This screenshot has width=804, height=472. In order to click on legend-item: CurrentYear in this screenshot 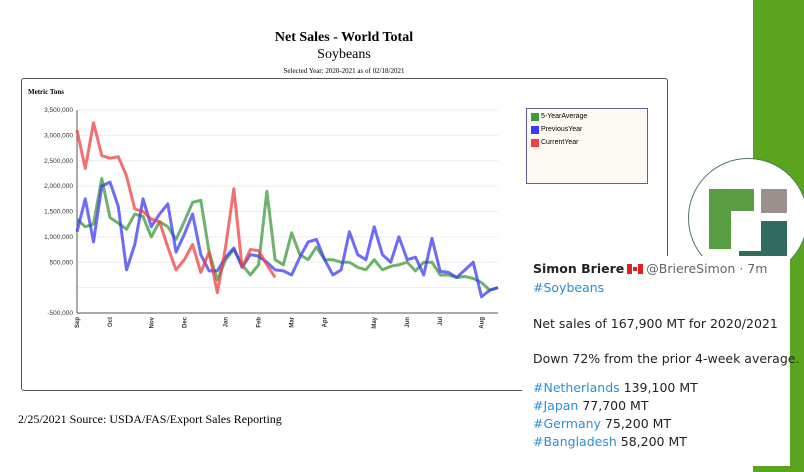, I will do `click(589, 142)`.